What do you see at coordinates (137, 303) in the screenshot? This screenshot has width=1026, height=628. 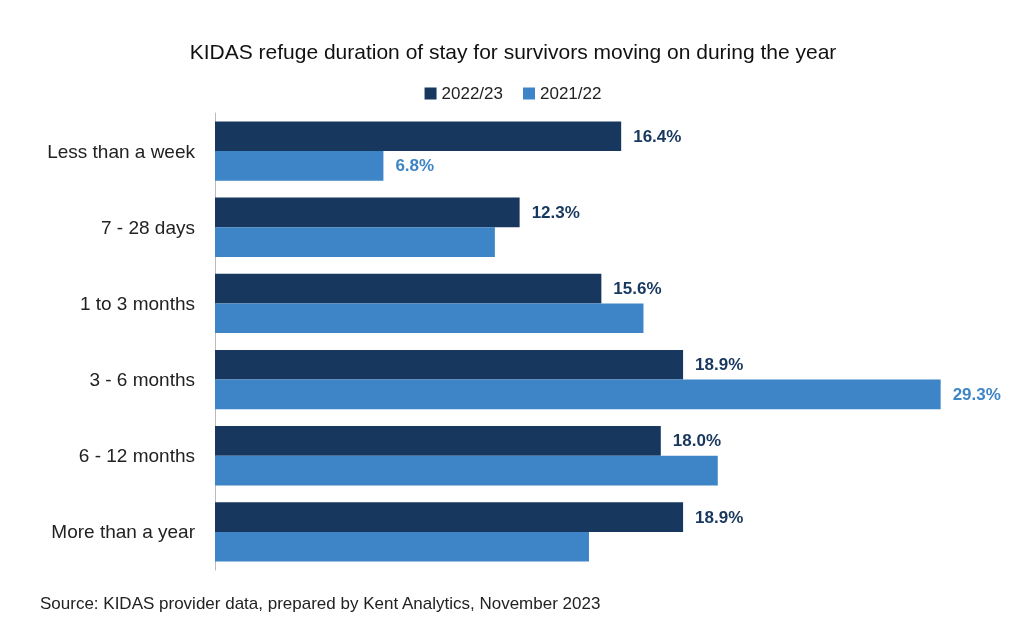 I see `y-tick-label: 1 to 3 months` at bounding box center [137, 303].